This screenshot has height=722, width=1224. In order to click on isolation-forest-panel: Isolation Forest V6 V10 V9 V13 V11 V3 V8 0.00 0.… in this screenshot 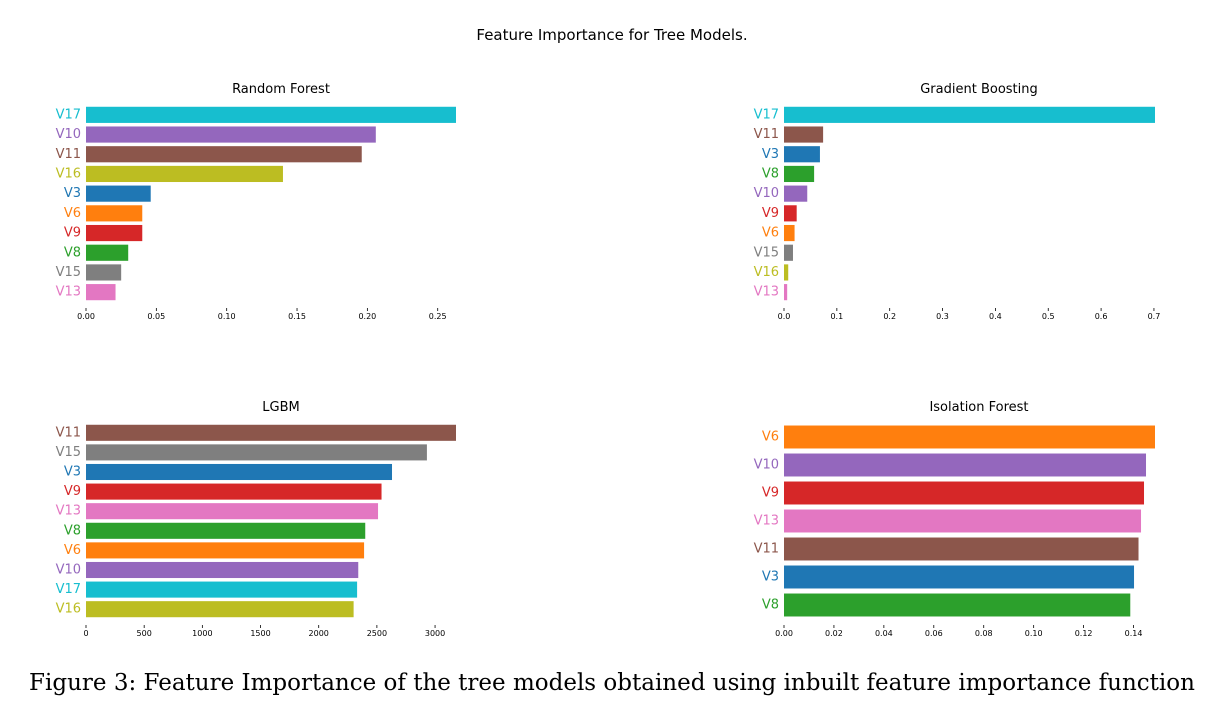, I will do `click(954, 519)`.